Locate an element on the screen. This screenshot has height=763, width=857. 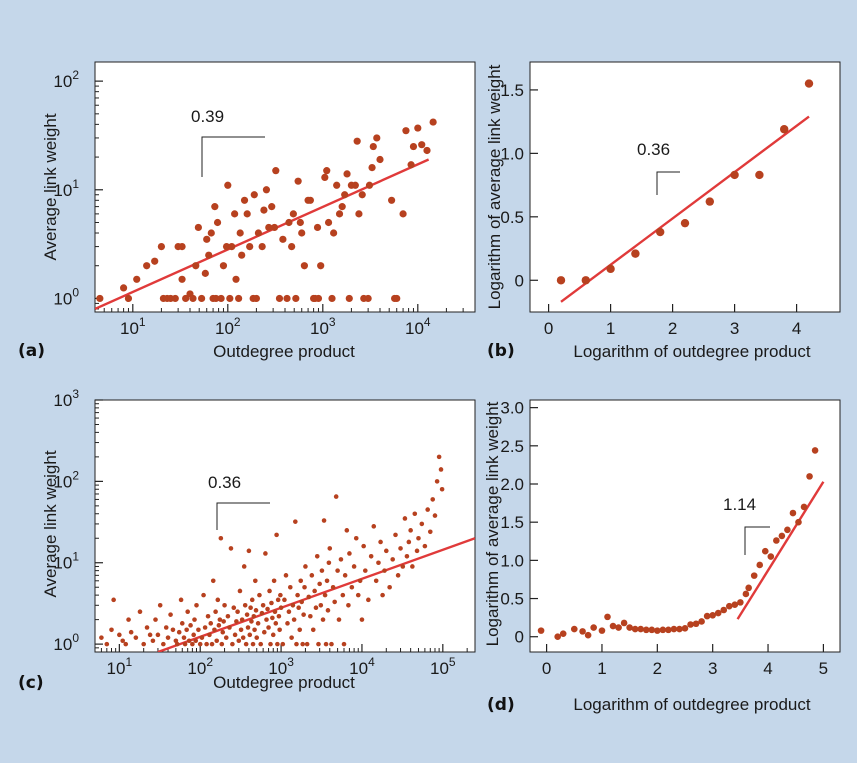
ylabel-c: Average link weight is located at coordinates (50, 523).